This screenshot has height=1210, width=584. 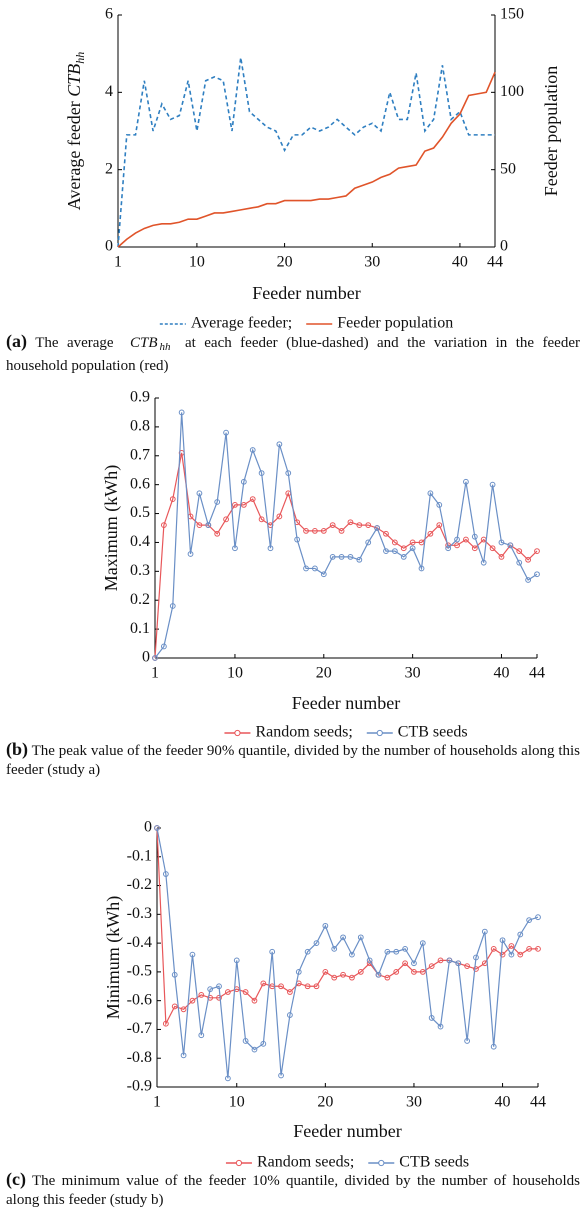 What do you see at coordinates (113, 958) in the screenshot?
I see `y-axis-label: Minimum (kWh)` at bounding box center [113, 958].